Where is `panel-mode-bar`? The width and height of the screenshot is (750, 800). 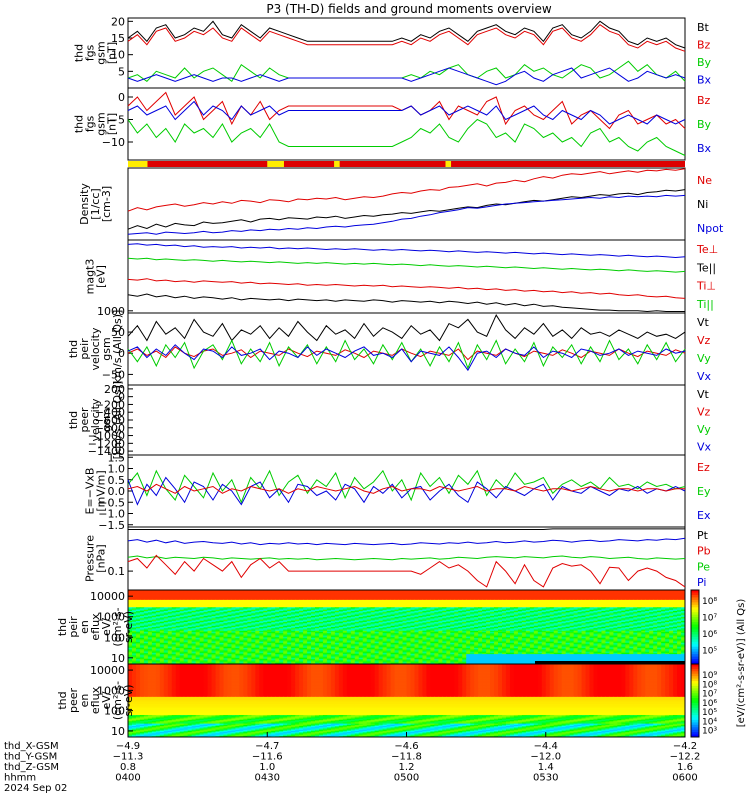
panel-mode-bar is located at coordinates (406, 164).